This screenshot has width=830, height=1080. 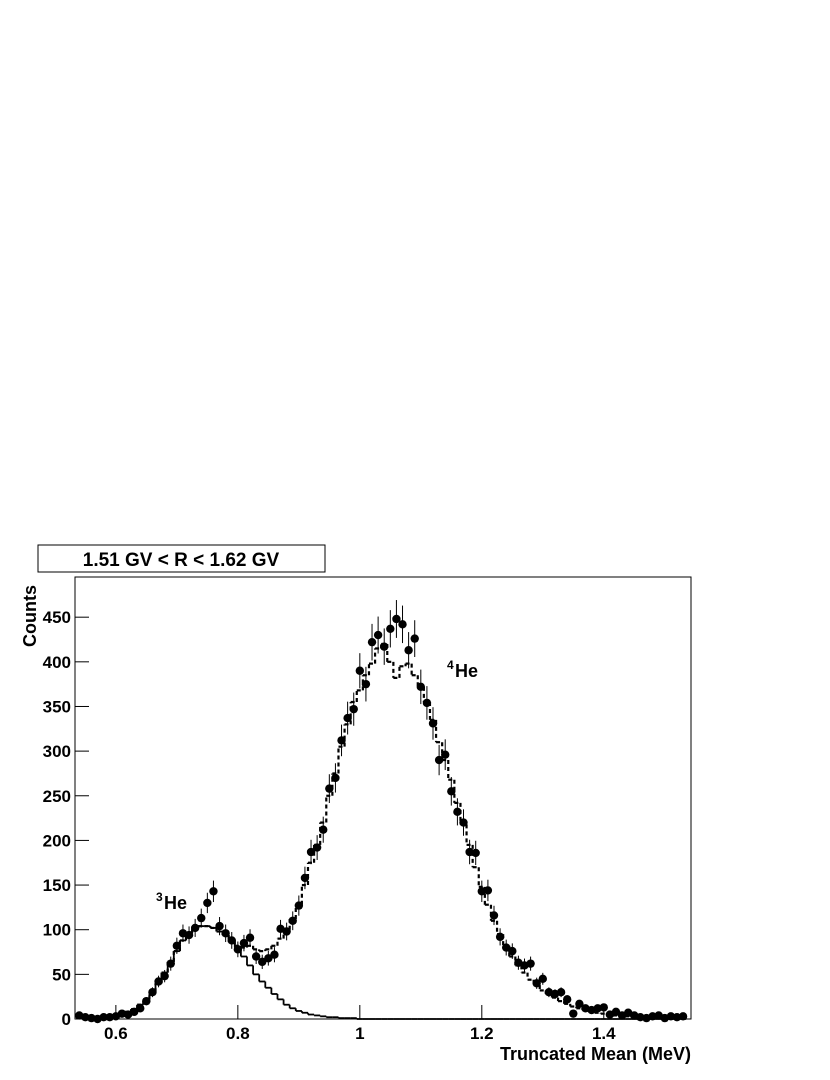 I want to click on chart-title: 1.51 GV < R < 1.62 GV, so click(x=181, y=560).